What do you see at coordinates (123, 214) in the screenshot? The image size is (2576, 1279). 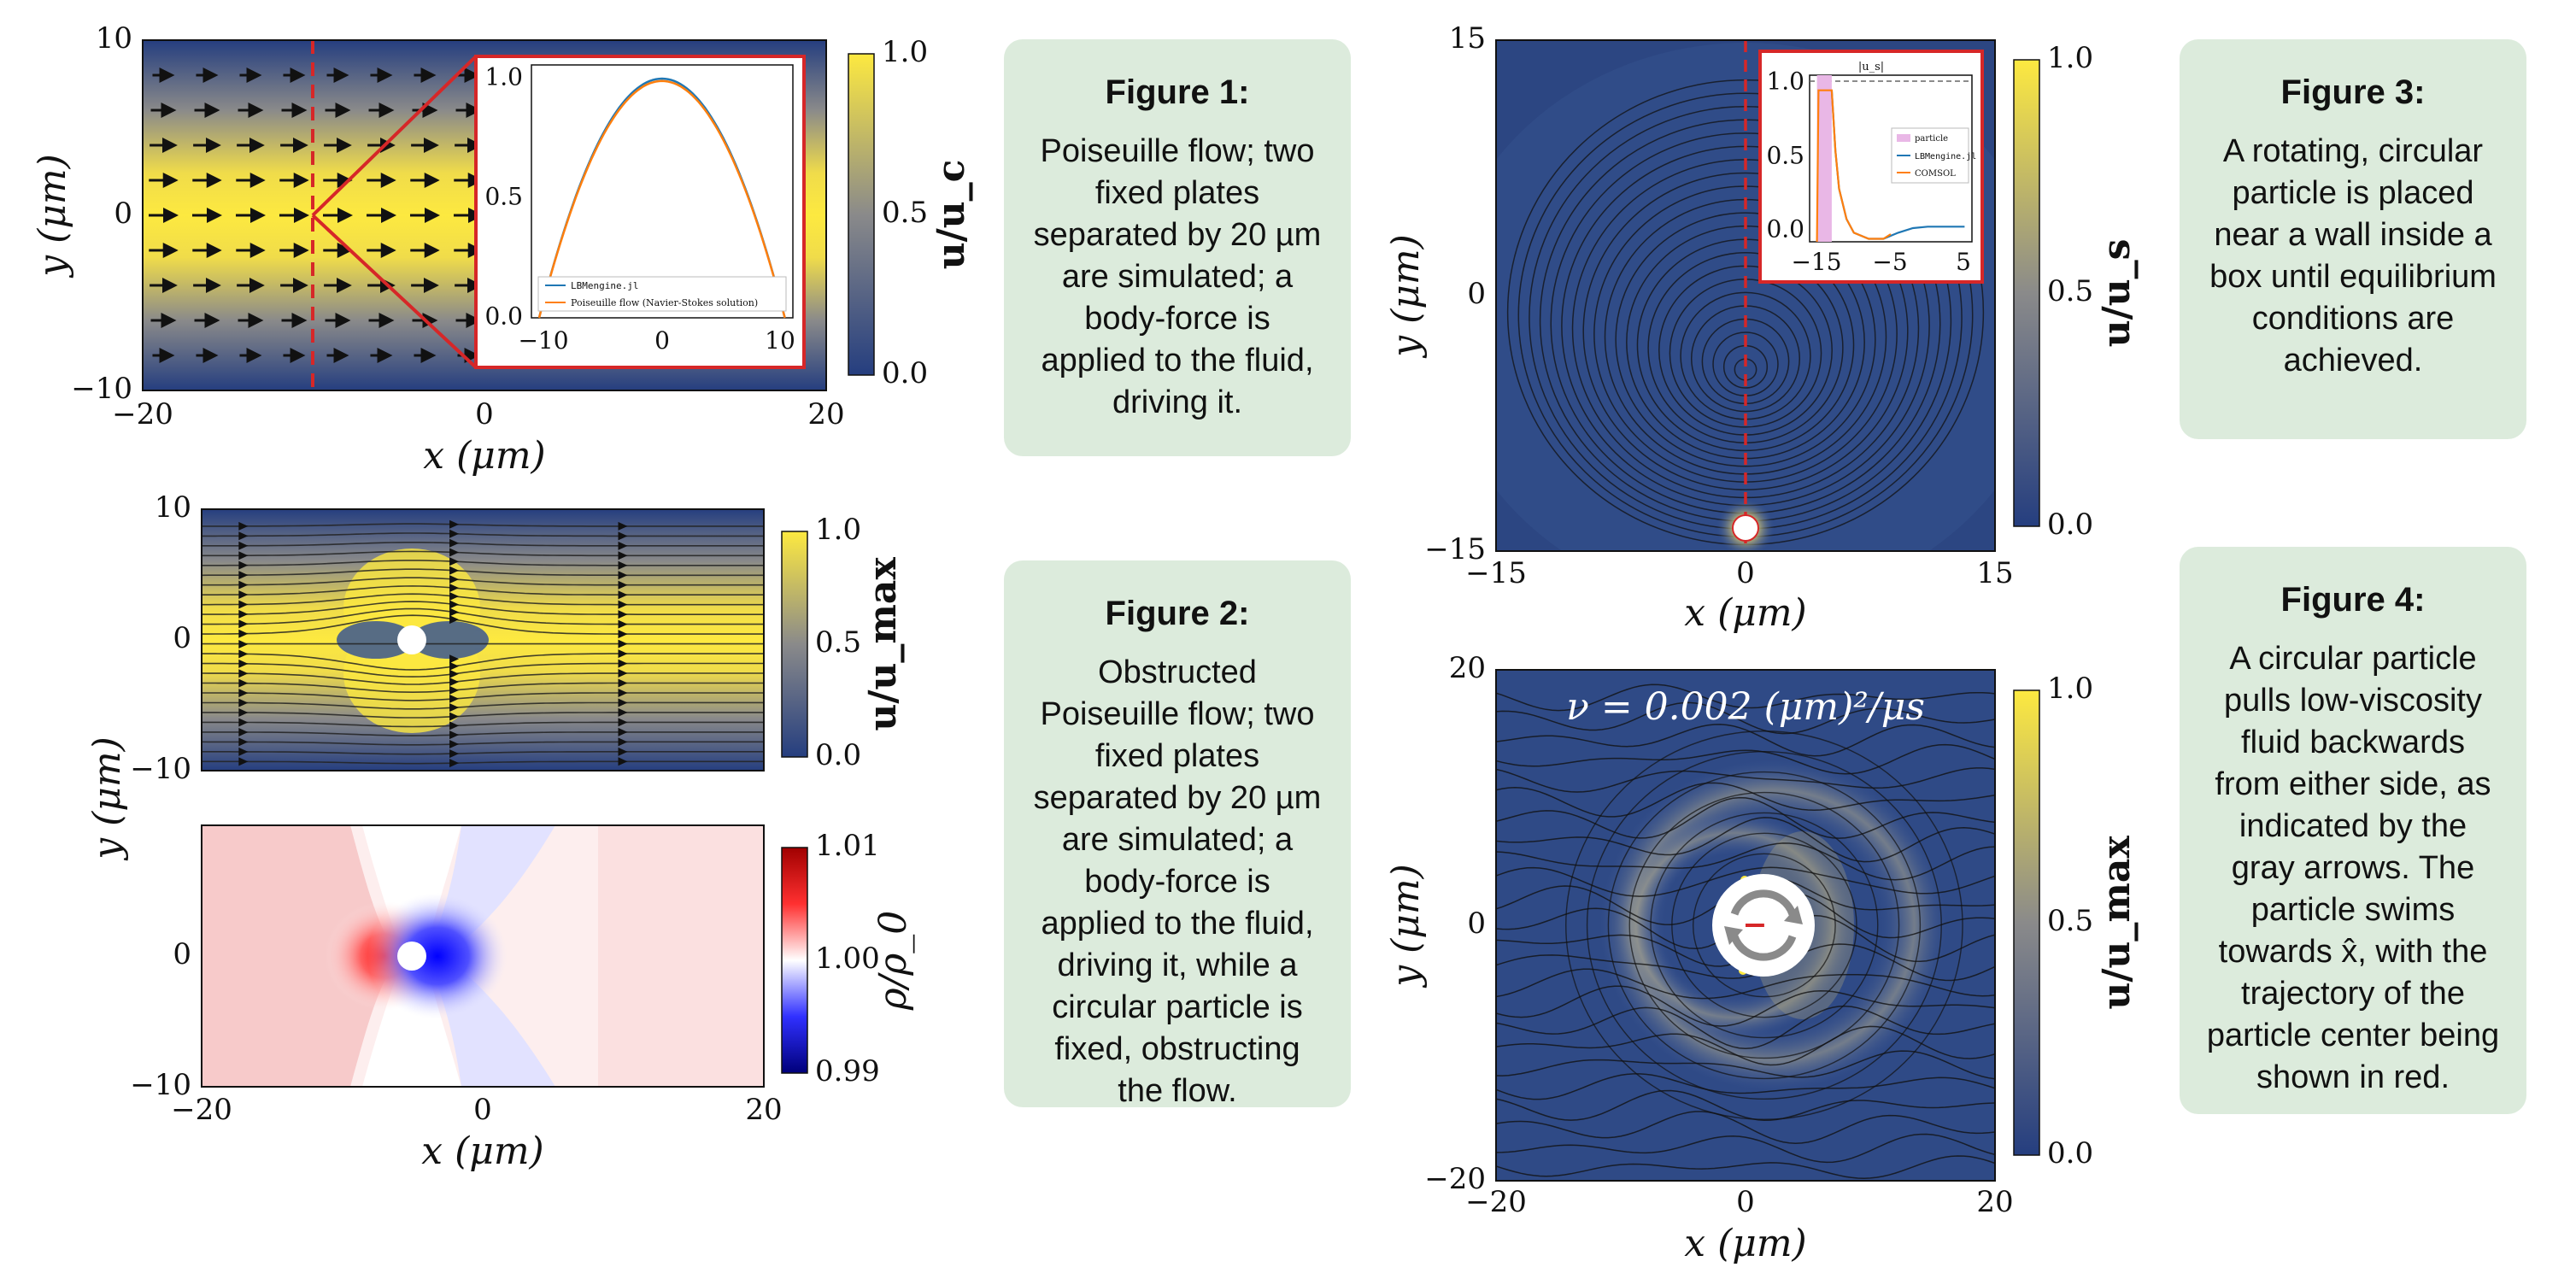 I see `fig1-ytick-1: 0` at bounding box center [123, 214].